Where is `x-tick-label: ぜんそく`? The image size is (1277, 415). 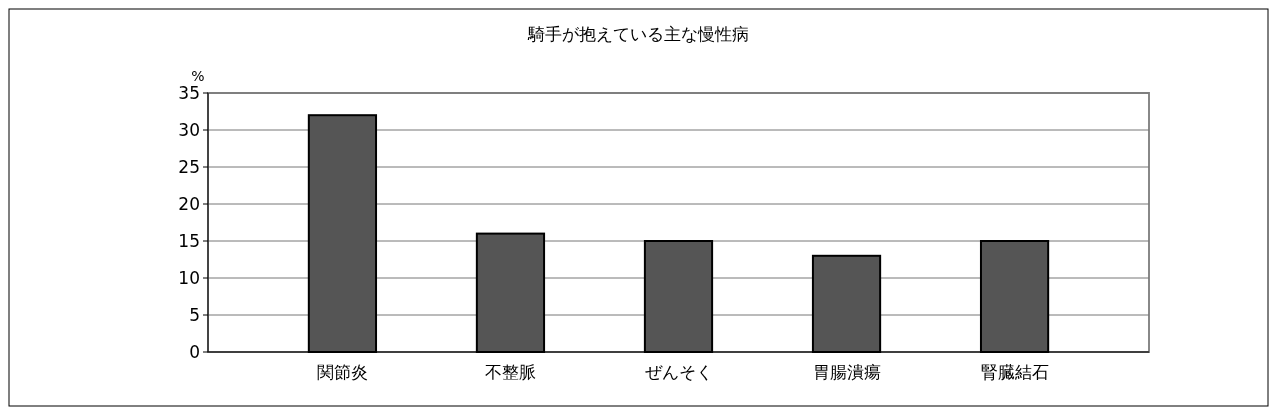 x-tick-label: ぜんそく is located at coordinates (678, 372).